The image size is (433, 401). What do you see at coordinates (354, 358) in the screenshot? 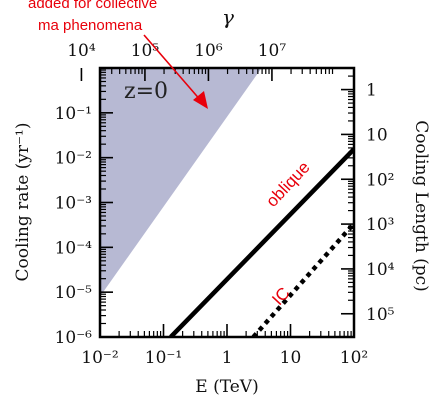
I see `x-tick-label: 10²` at bounding box center [354, 358].